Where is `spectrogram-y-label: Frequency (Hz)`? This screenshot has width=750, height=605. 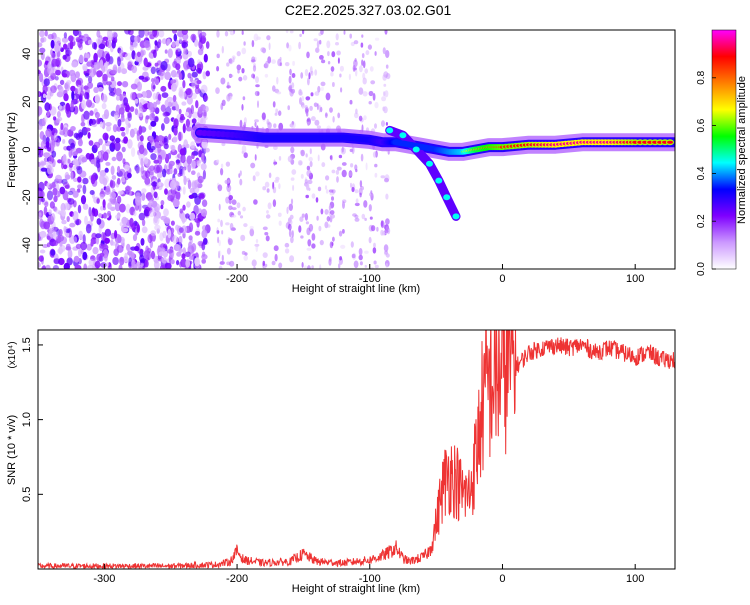 spectrogram-y-label: Frequency (Hz) is located at coordinates (12, 150).